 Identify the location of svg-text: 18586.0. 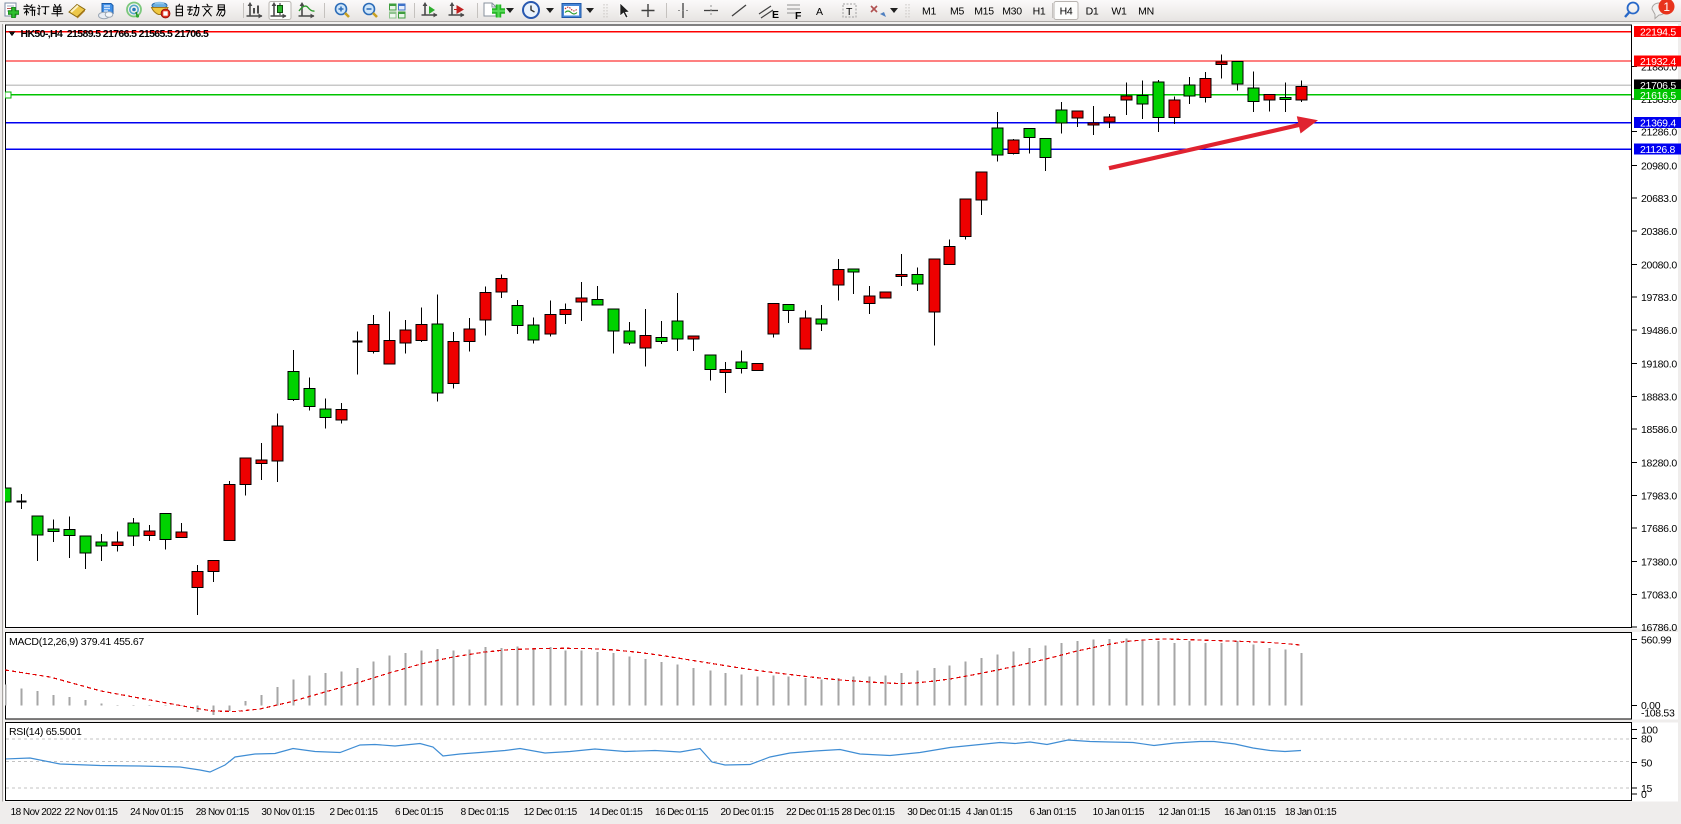
(1659, 430).